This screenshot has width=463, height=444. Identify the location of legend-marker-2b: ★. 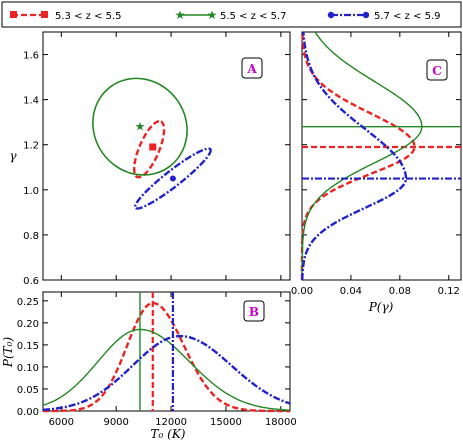
(212, 15).